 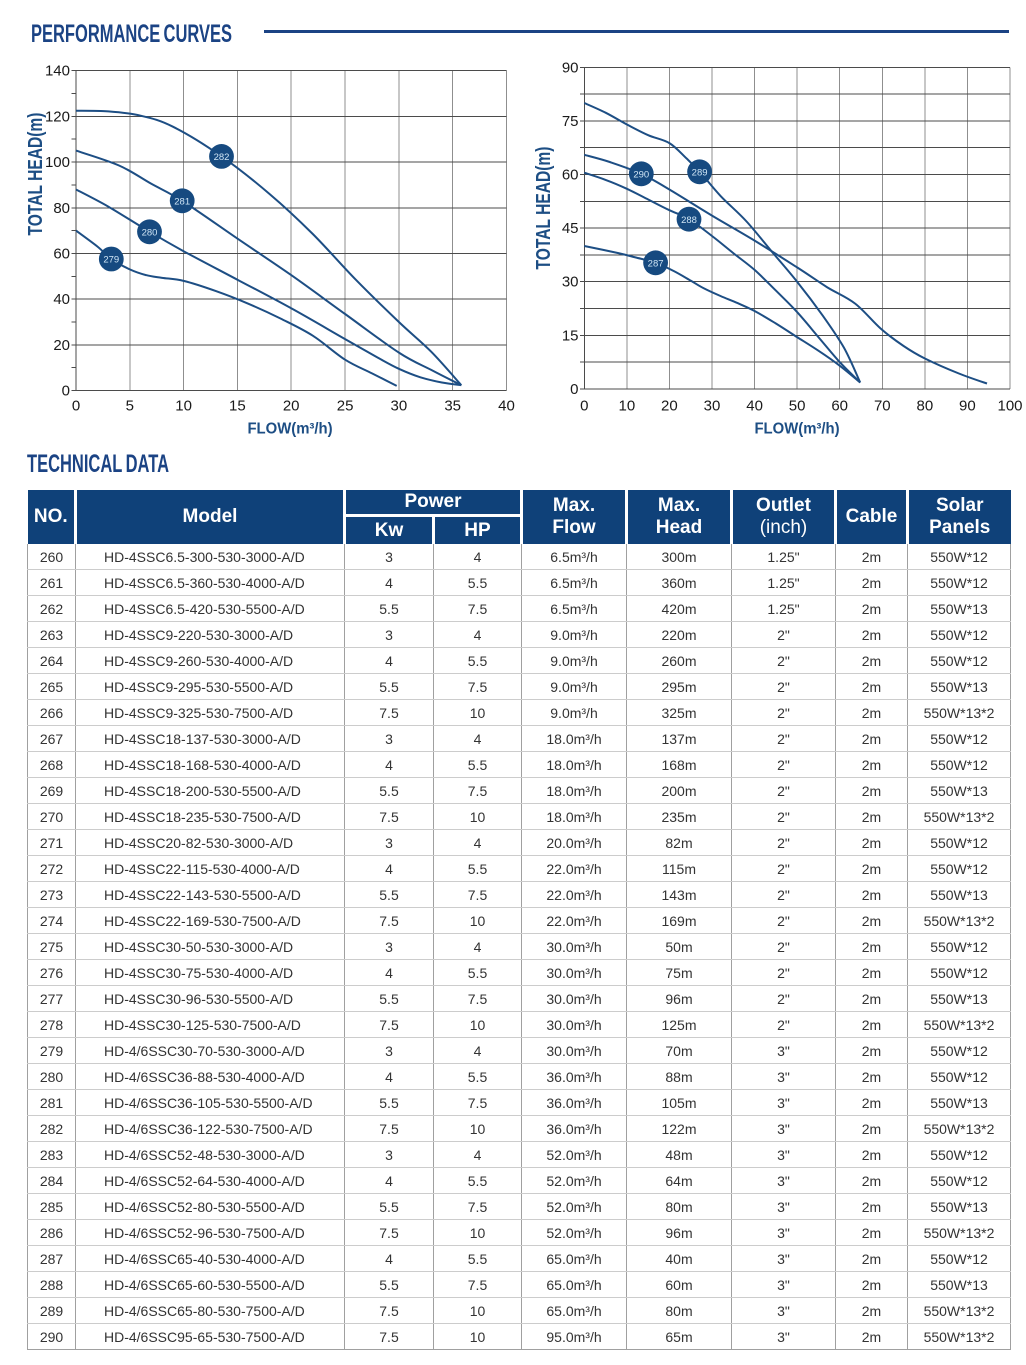 I want to click on svg-text: 289, so click(x=700, y=172).